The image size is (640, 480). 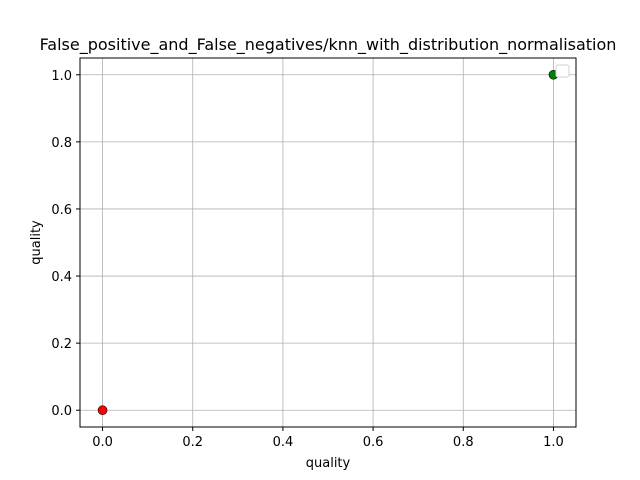 What do you see at coordinates (562, 71) in the screenshot?
I see `legend-box` at bounding box center [562, 71].